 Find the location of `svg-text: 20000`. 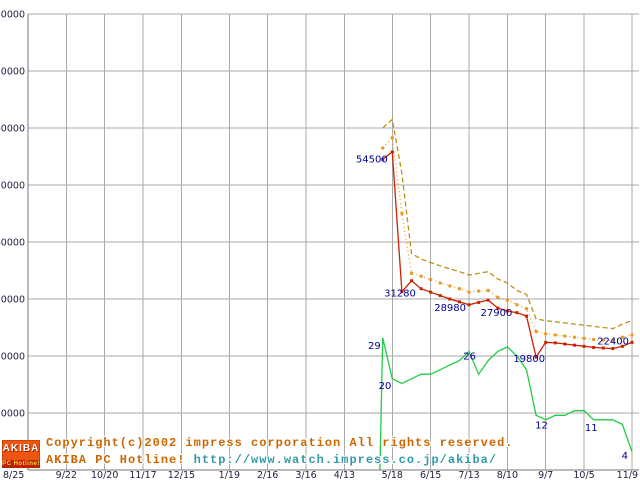

svg-text: 20000 is located at coordinates (12, 357).